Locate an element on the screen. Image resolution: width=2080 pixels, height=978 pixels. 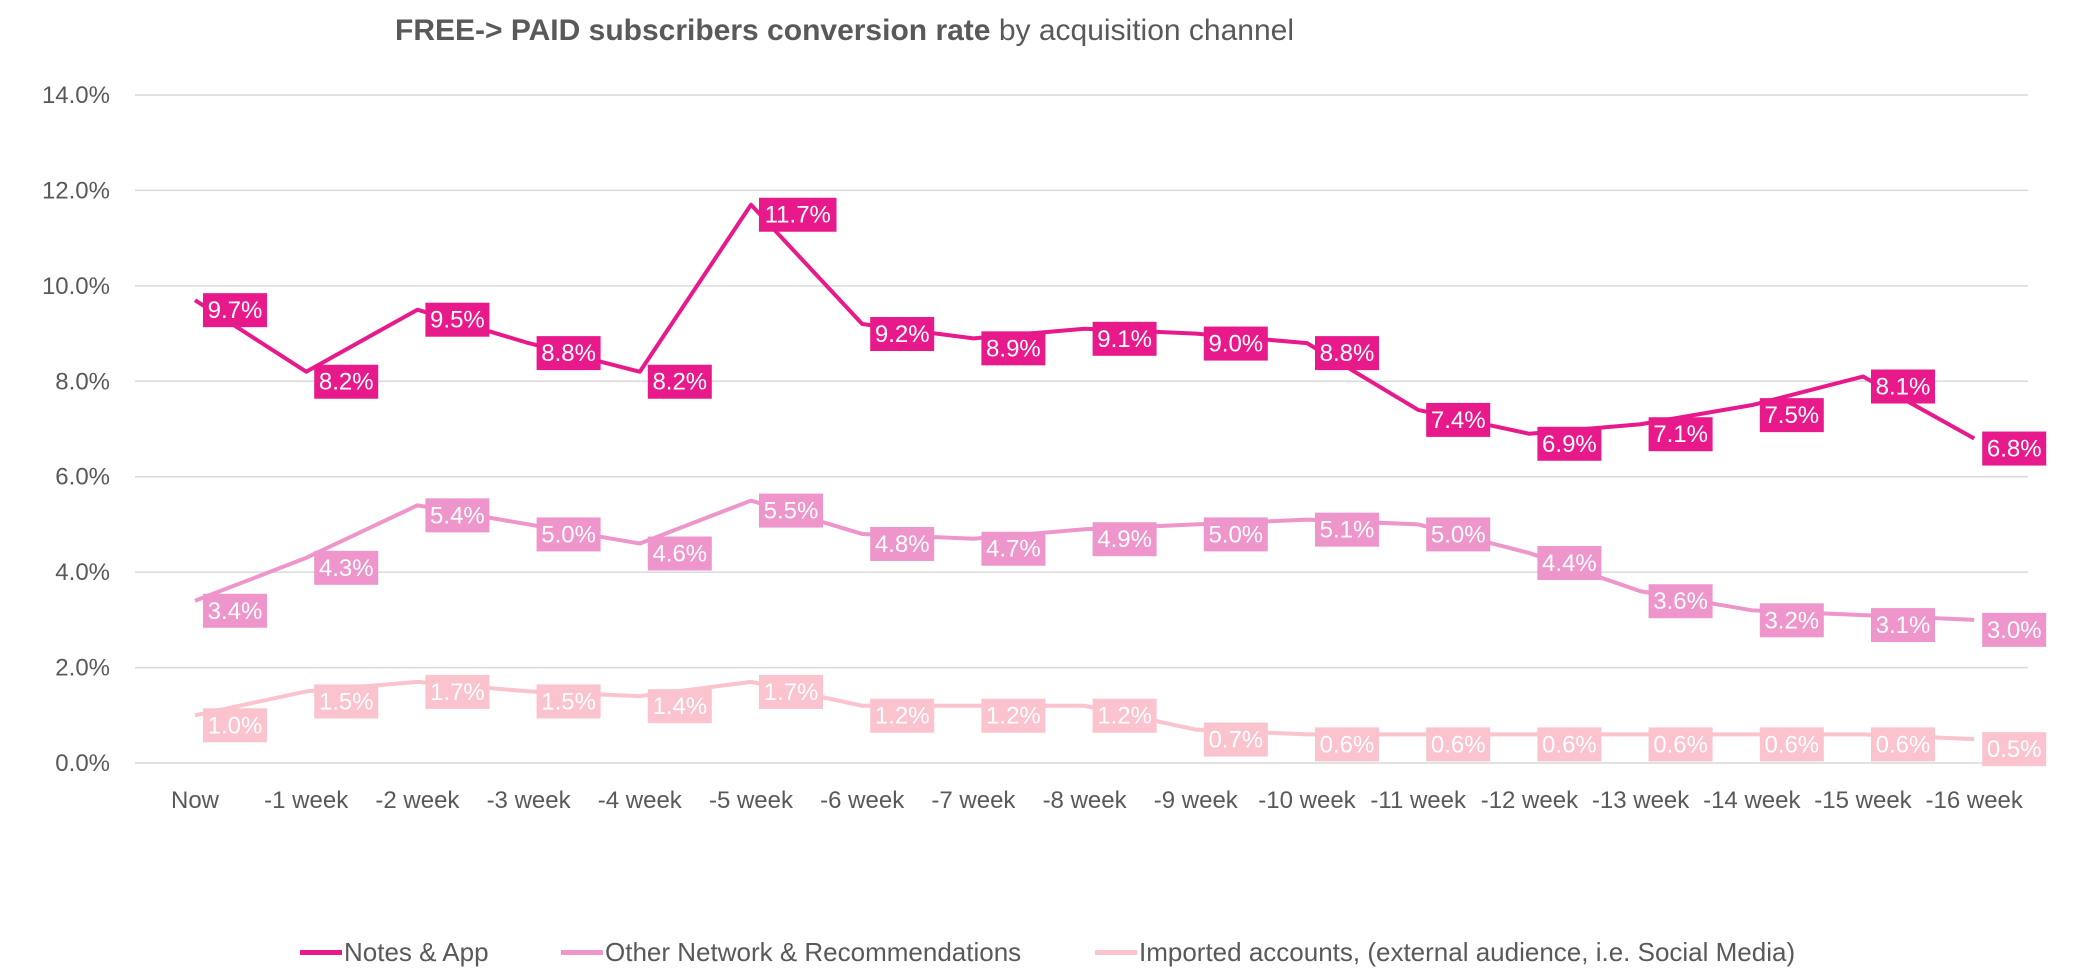
data-label-notes-app: 9.7% is located at coordinates (235, 310).